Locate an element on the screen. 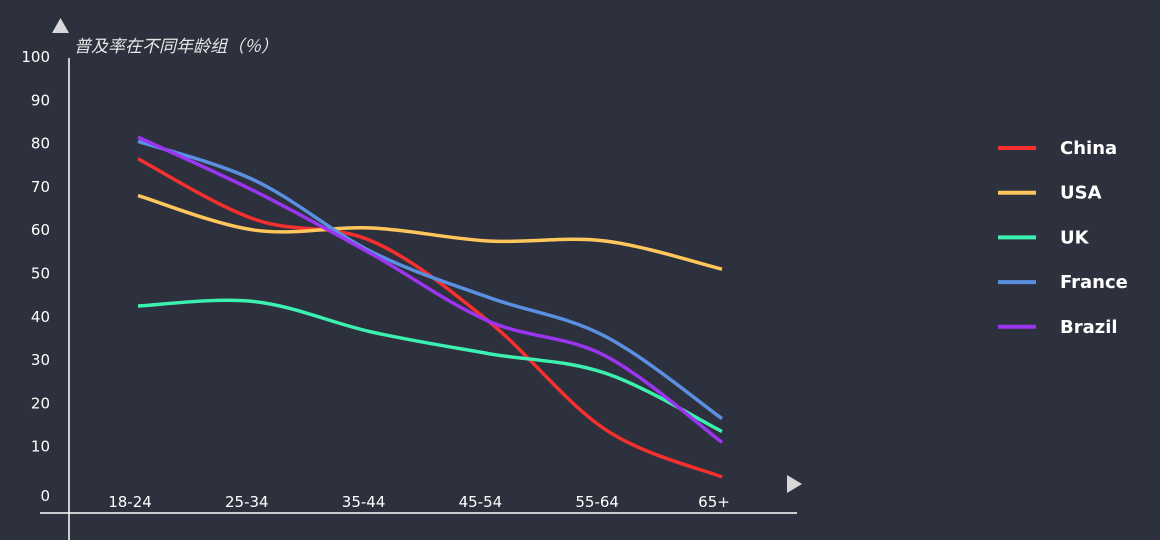 This screenshot has width=1160, height=540. legend-label: China is located at coordinates (1088, 148).